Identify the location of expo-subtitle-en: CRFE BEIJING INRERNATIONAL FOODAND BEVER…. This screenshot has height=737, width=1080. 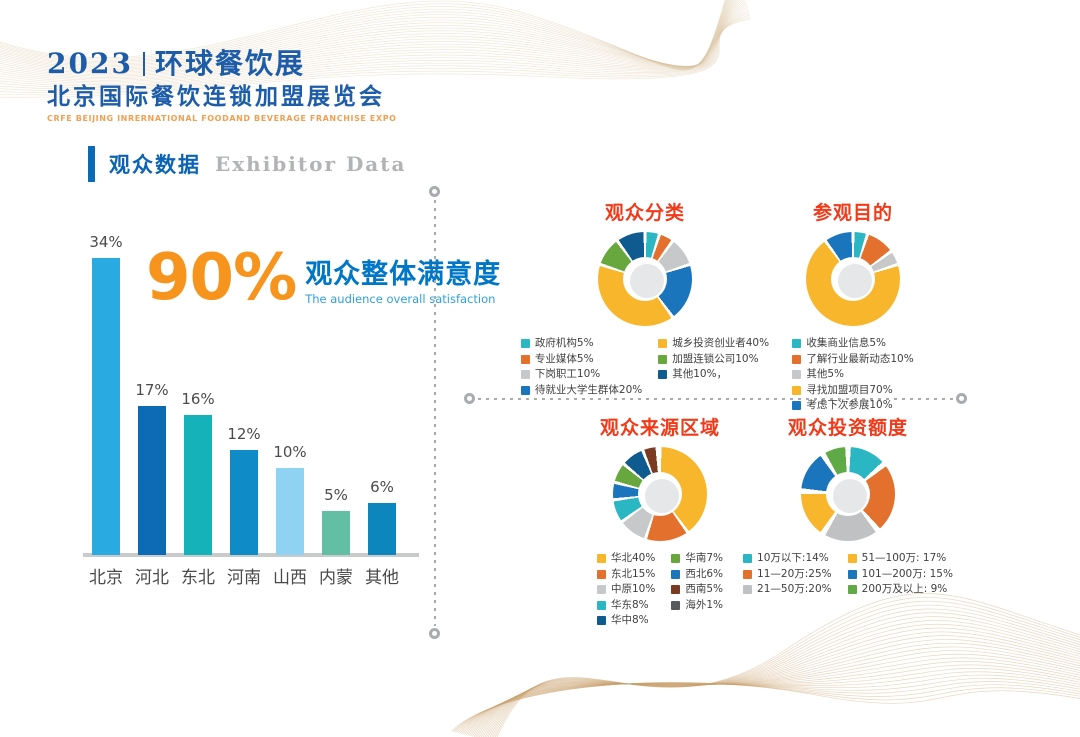
(222, 119).